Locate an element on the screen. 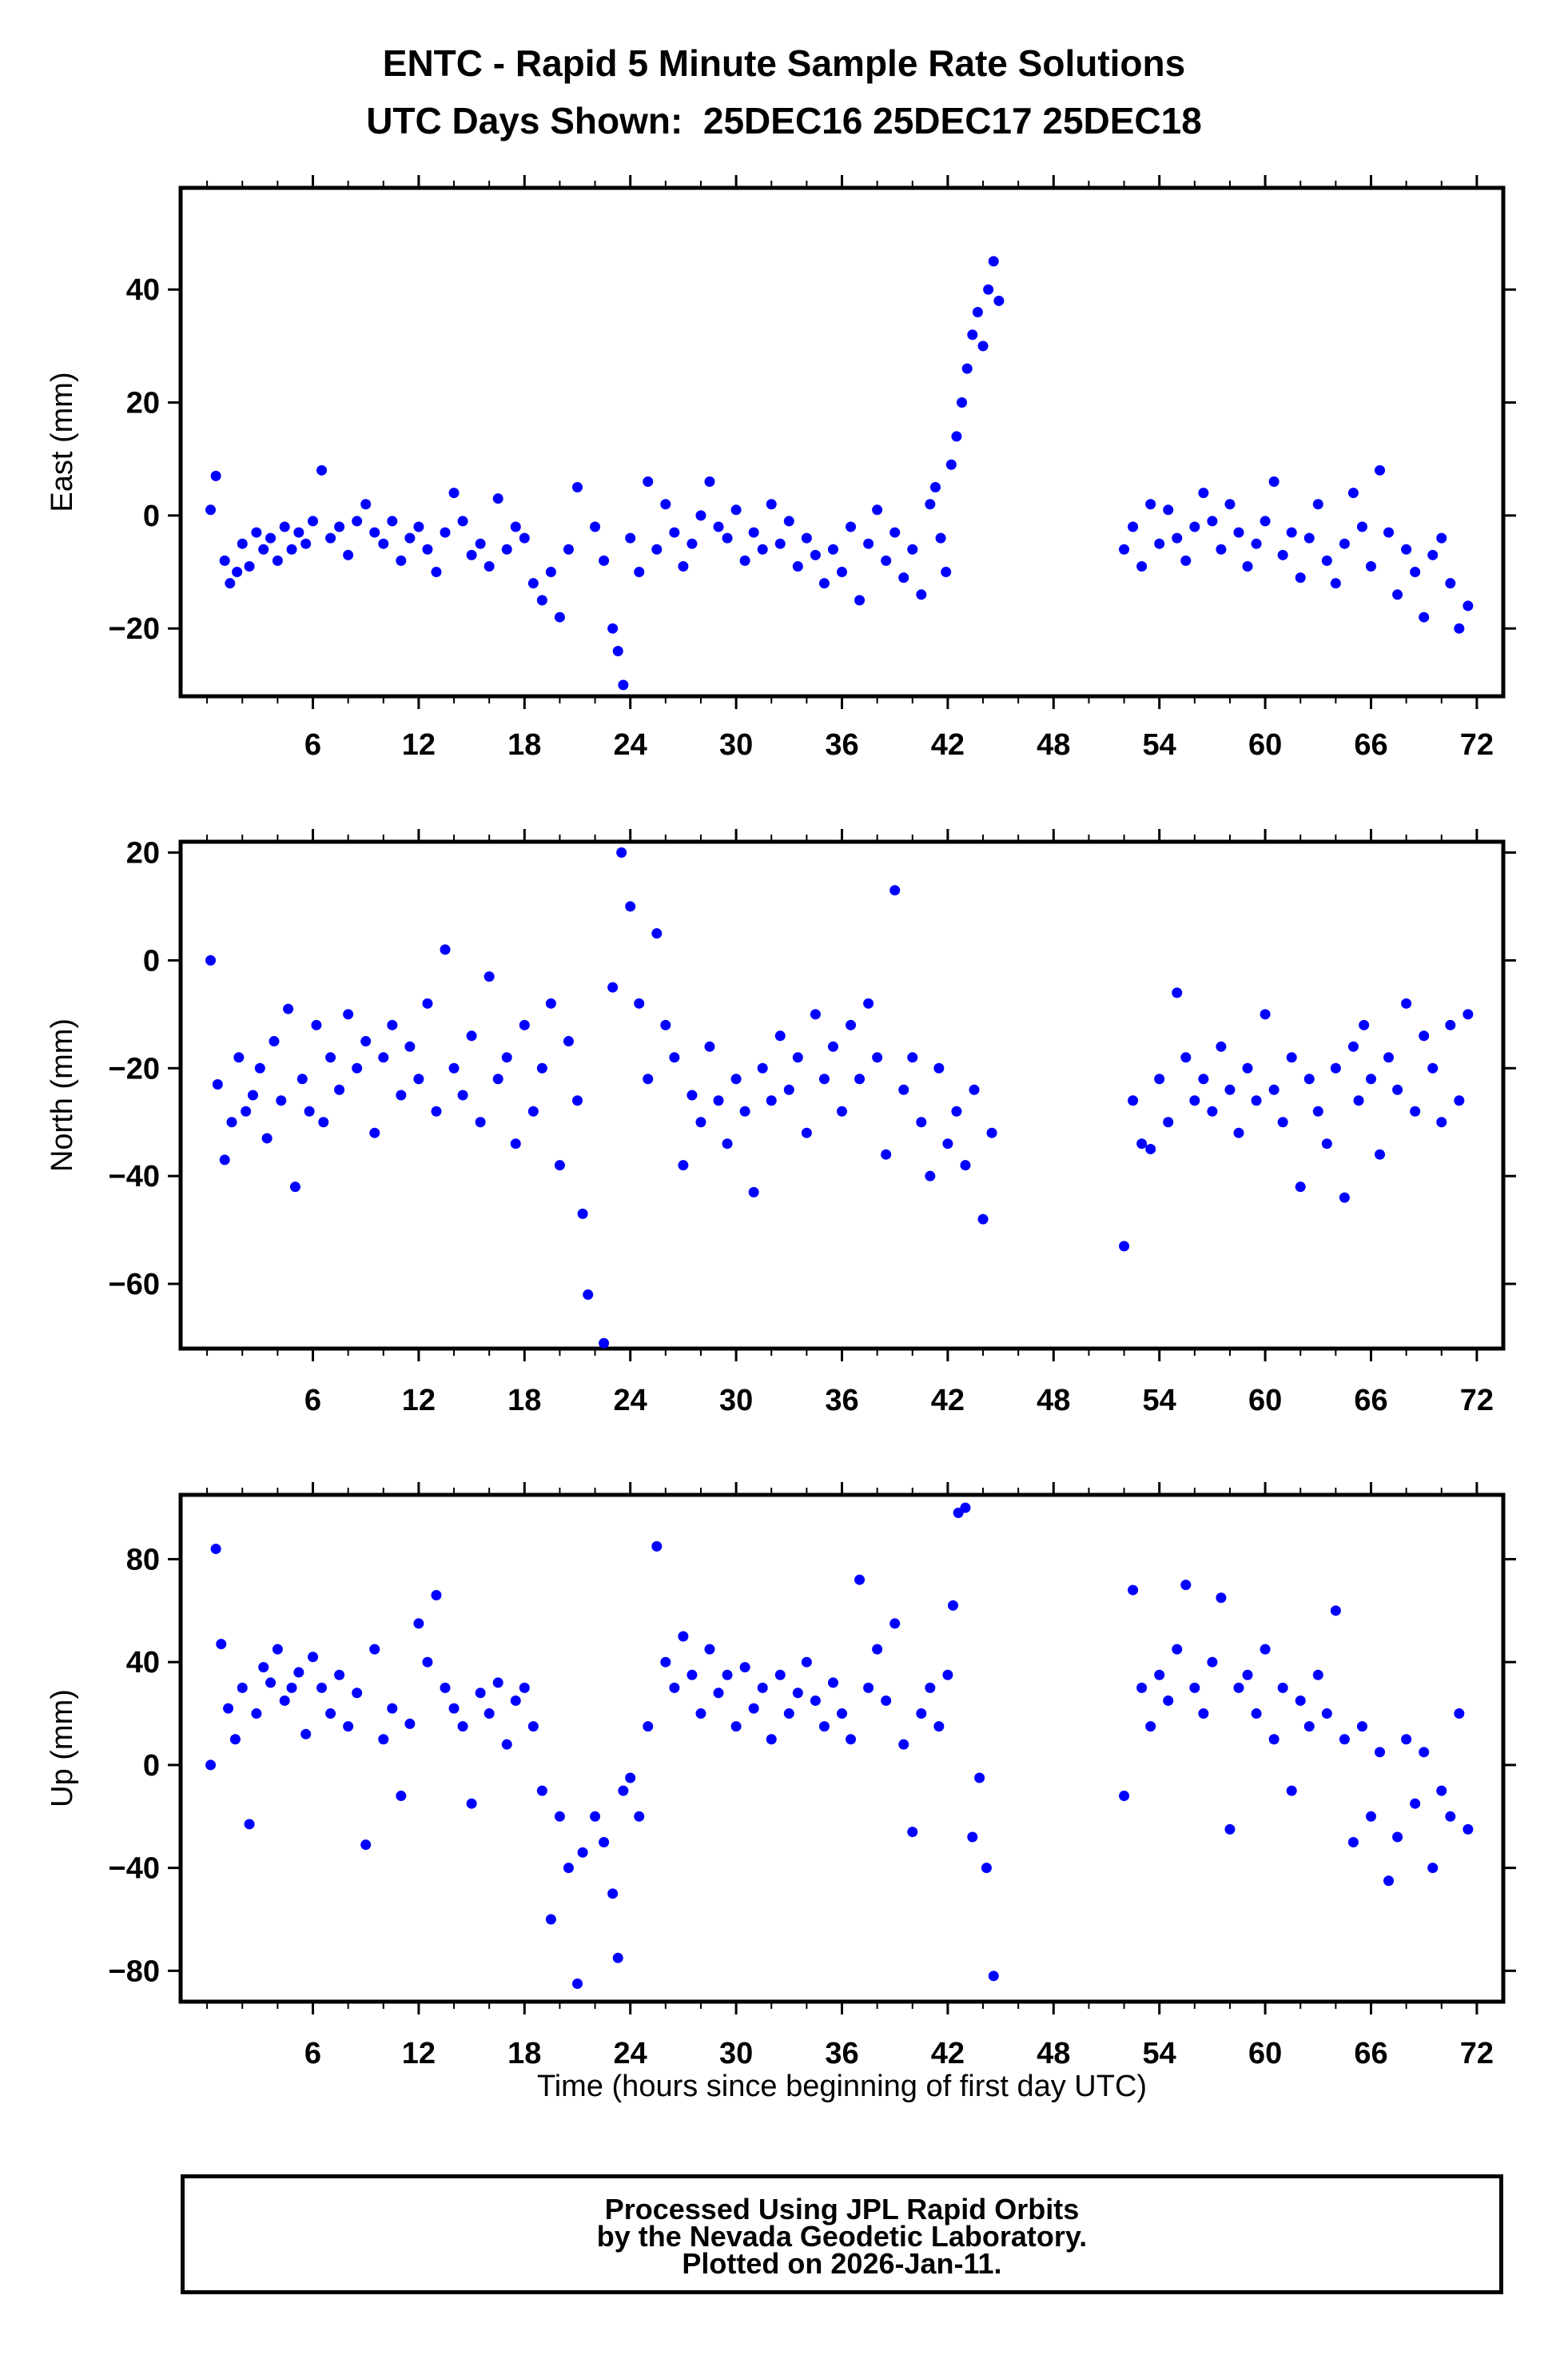 Image resolution: width=1568 pixels, height=2359 pixels. x-tick-label: 6 is located at coordinates (312, 1400).